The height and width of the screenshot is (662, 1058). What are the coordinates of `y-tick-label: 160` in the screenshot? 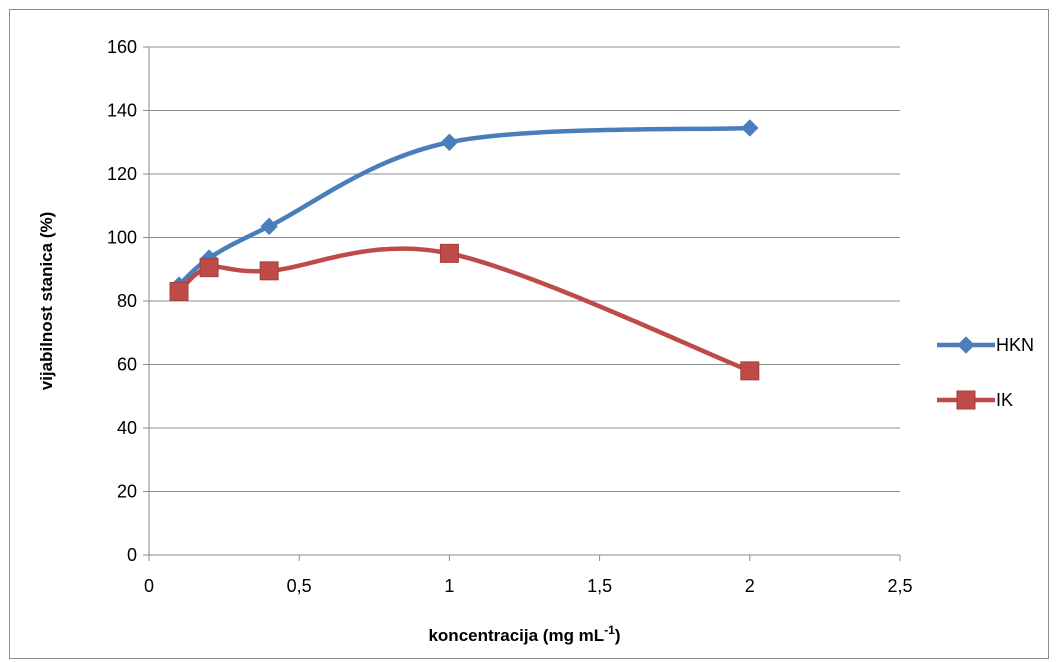 It's located at (122, 47).